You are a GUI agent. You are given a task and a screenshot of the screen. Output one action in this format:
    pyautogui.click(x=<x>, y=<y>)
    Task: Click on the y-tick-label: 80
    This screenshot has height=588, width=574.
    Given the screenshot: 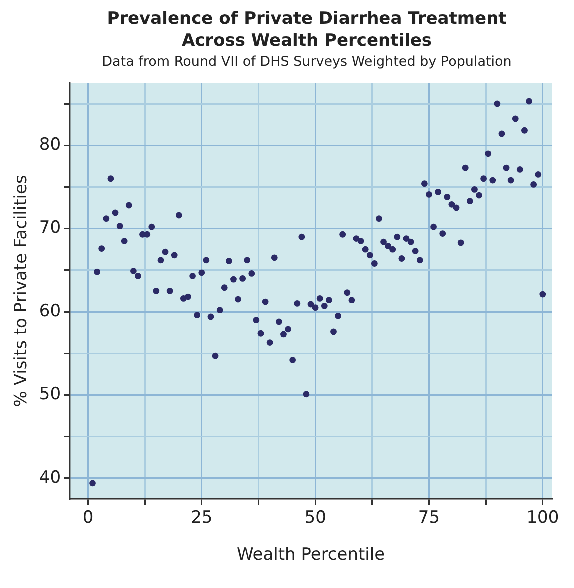 What is the action you would take?
    pyautogui.click(x=50, y=145)
    